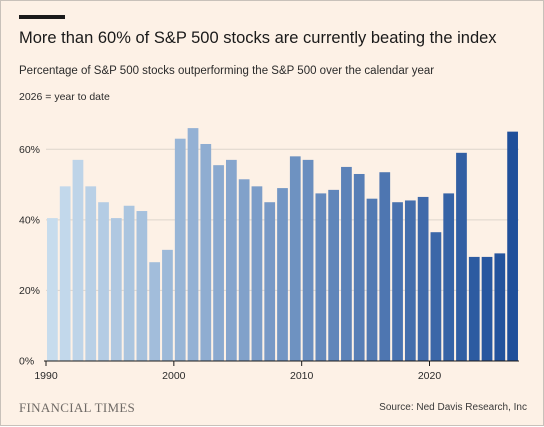 The height and width of the screenshot is (427, 544). What do you see at coordinates (308, 260) in the screenshot?
I see `bar-2010` at bounding box center [308, 260].